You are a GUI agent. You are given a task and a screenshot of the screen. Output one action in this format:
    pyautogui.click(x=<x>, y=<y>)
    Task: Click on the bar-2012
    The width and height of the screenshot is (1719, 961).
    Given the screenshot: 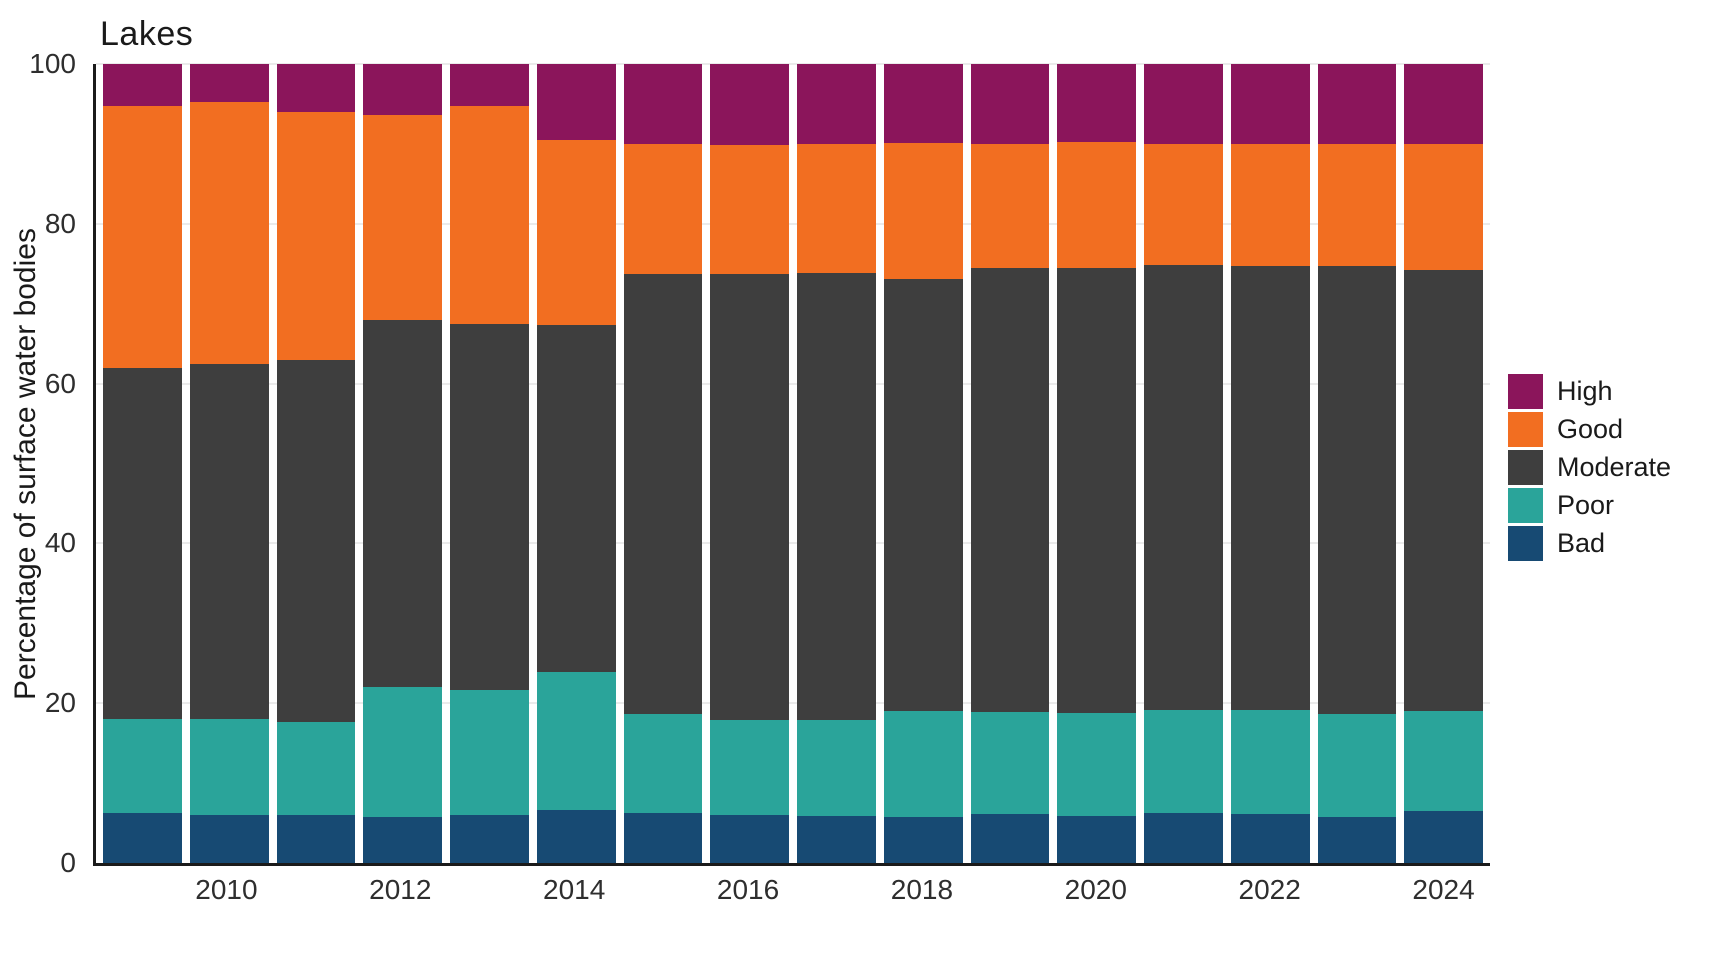 What is the action you would take?
    pyautogui.click(x=402, y=463)
    